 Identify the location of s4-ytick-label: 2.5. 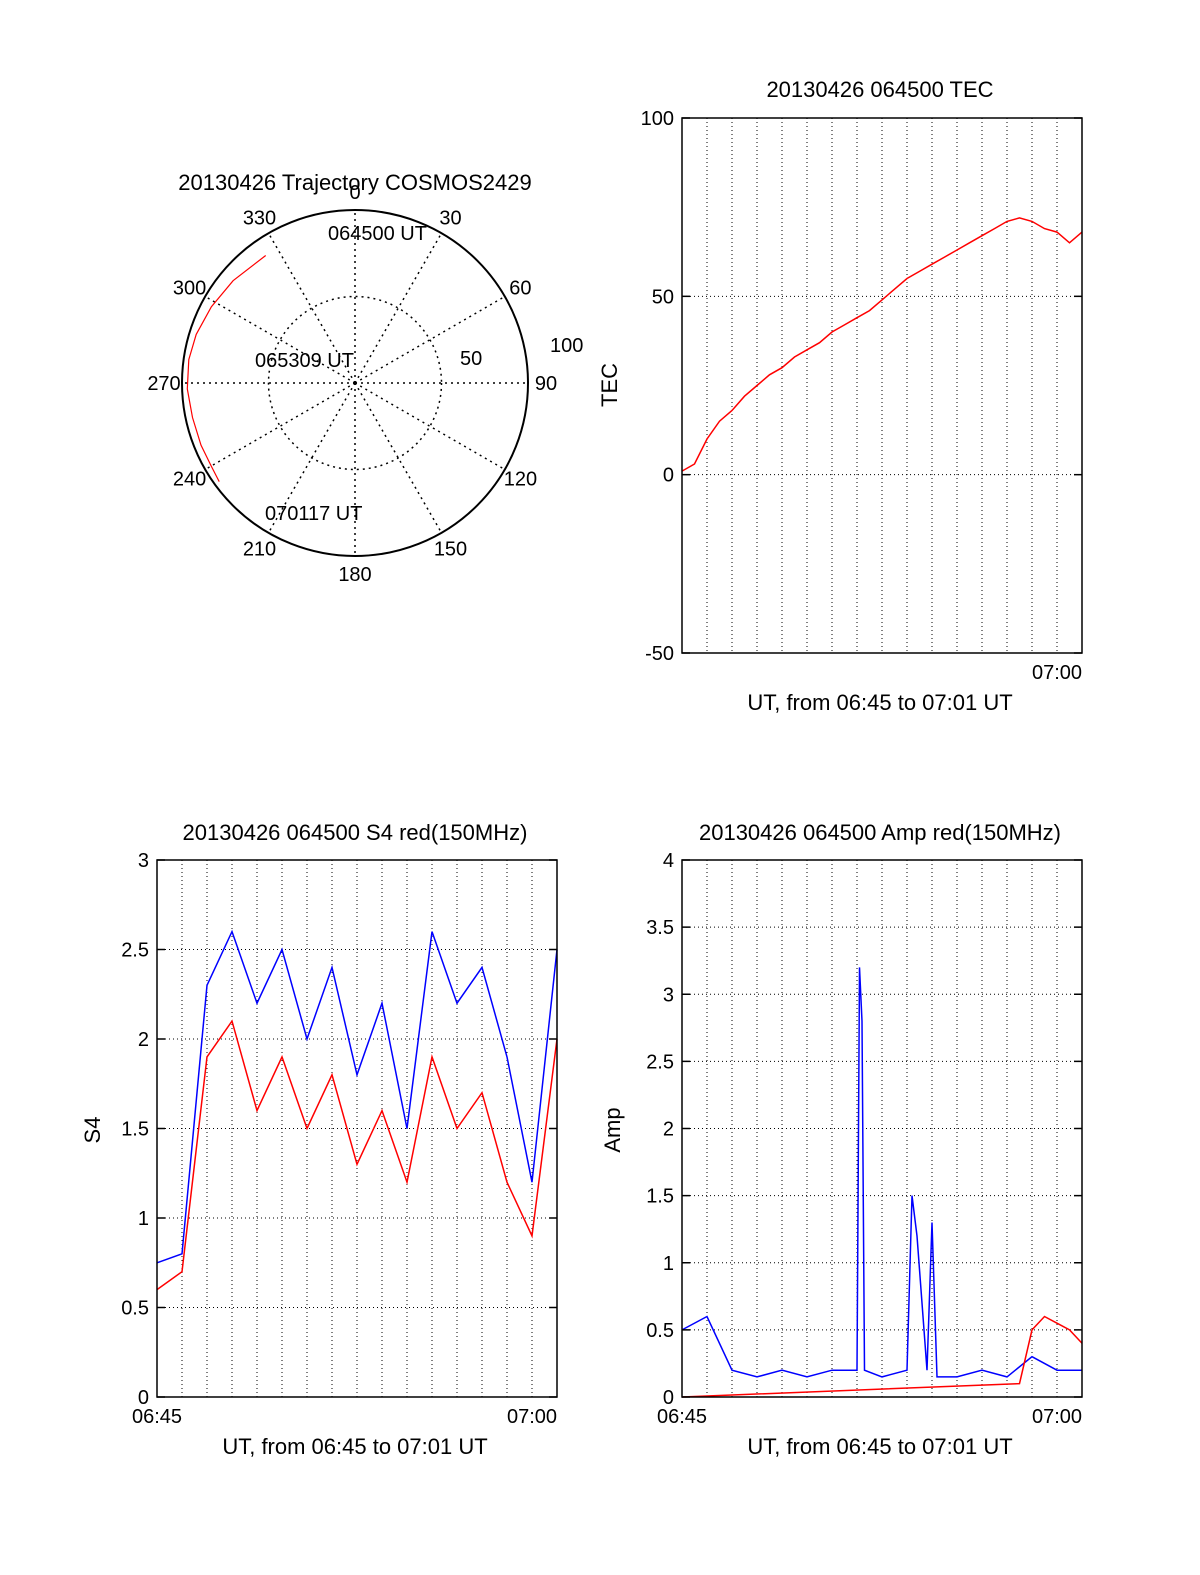
(135, 951).